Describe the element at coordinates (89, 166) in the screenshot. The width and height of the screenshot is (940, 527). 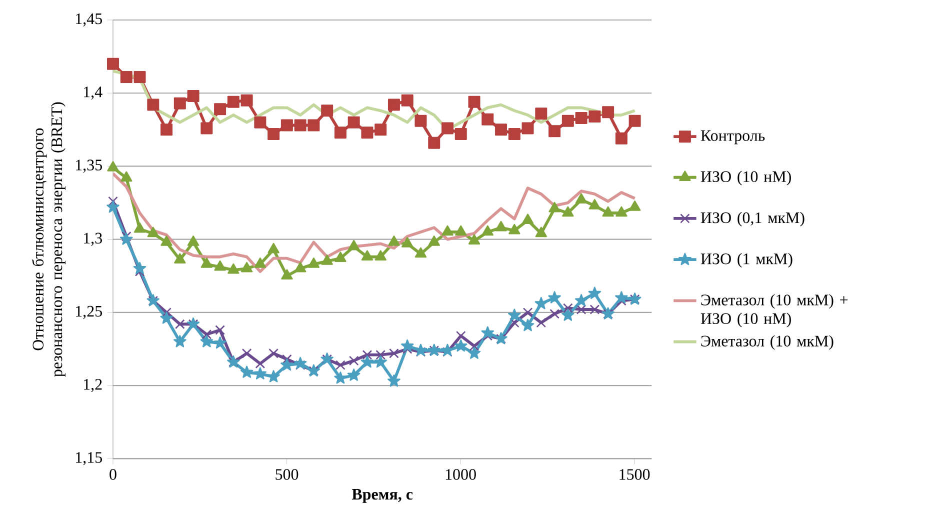
I see `y-tick-label: 1,35` at that location.